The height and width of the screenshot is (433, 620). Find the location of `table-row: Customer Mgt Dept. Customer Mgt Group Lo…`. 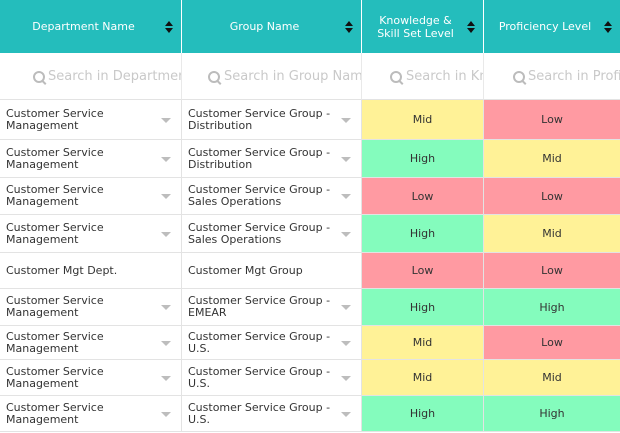

table-row: Customer Mgt Dept. Customer Mgt Group Lo… is located at coordinates (310, 271).